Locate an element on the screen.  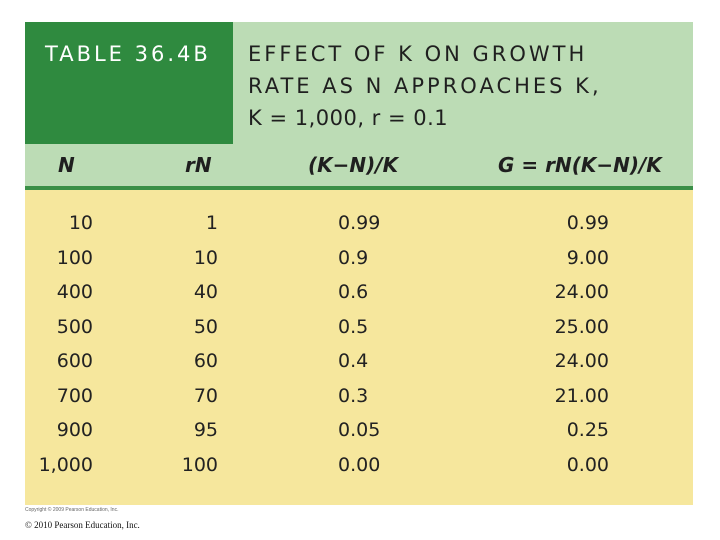
cell-rn: 60 is located at coordinates (205, 361).